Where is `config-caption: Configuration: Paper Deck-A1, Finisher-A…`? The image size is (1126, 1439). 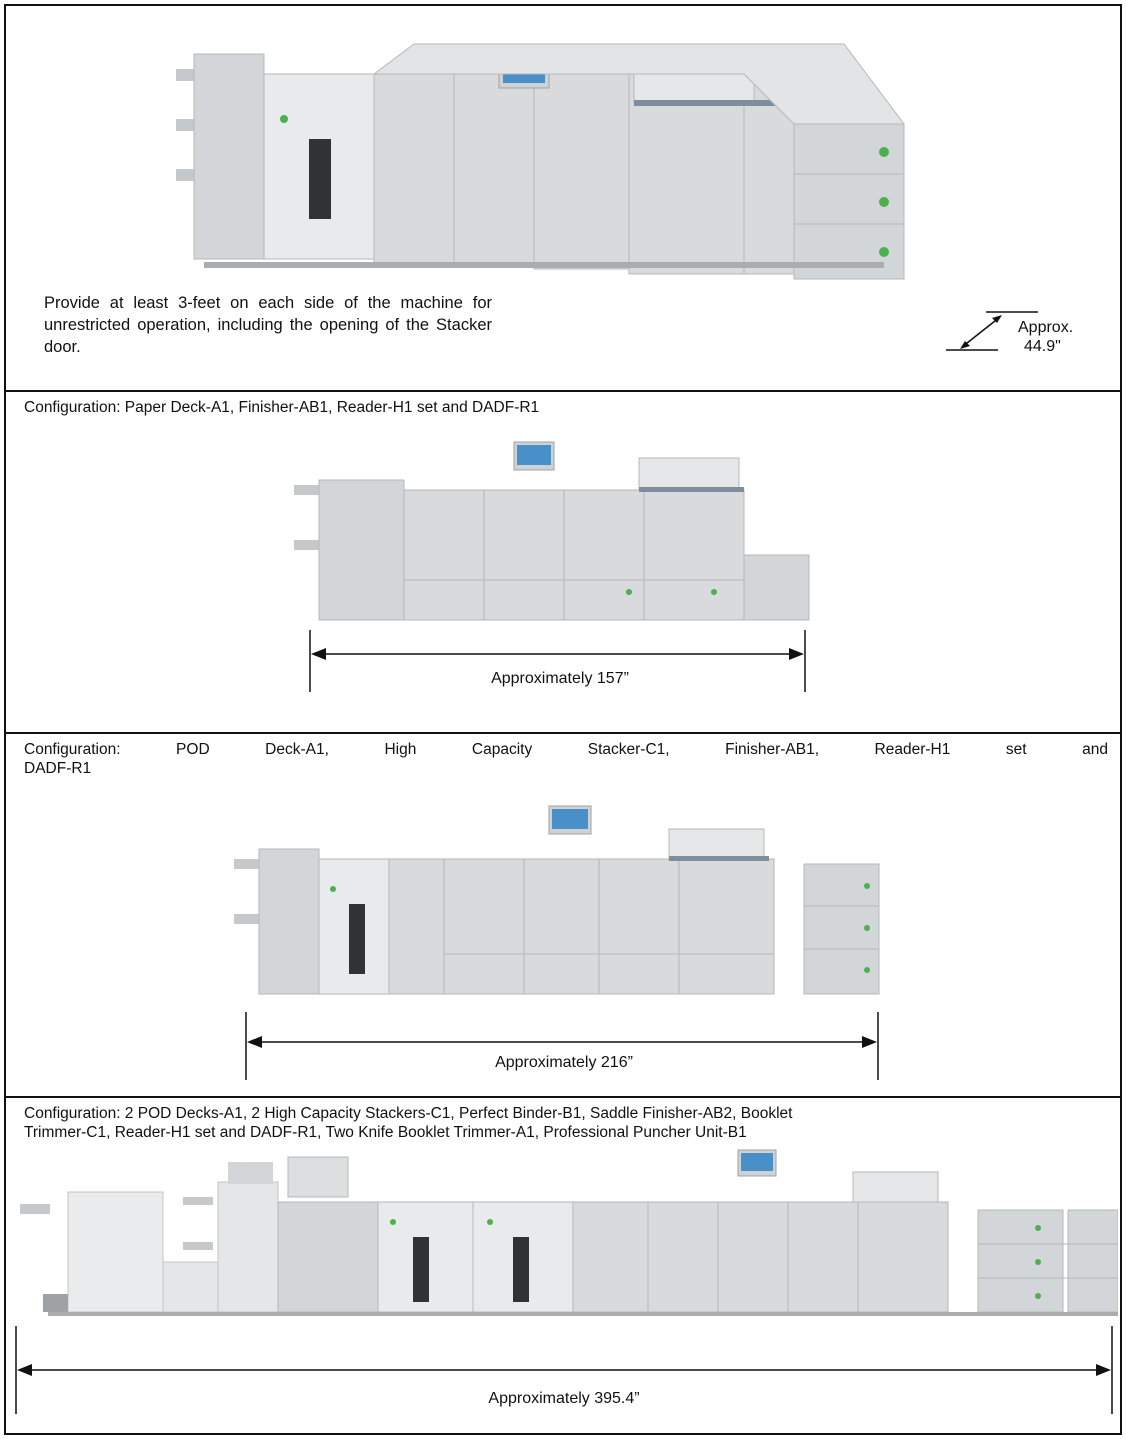
config-caption: Configuration: Paper Deck-A1, Finisher-A… is located at coordinates (282, 407).